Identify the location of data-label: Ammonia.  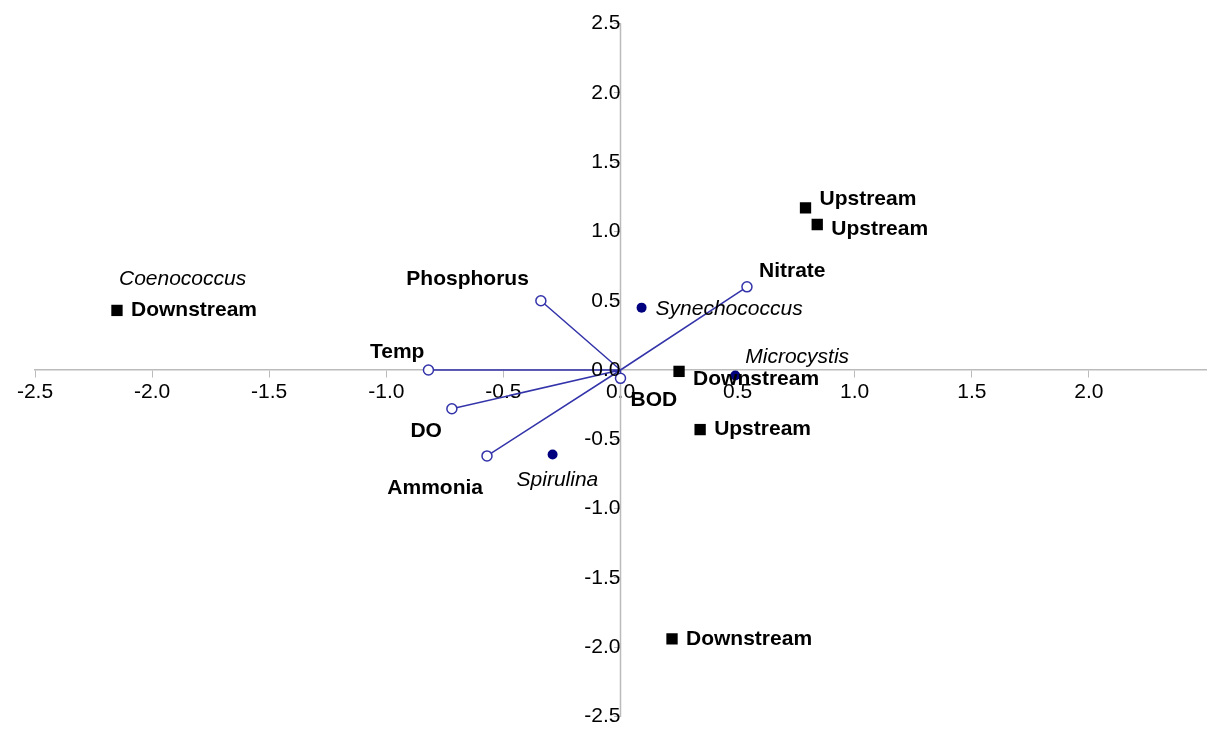
(435, 486).